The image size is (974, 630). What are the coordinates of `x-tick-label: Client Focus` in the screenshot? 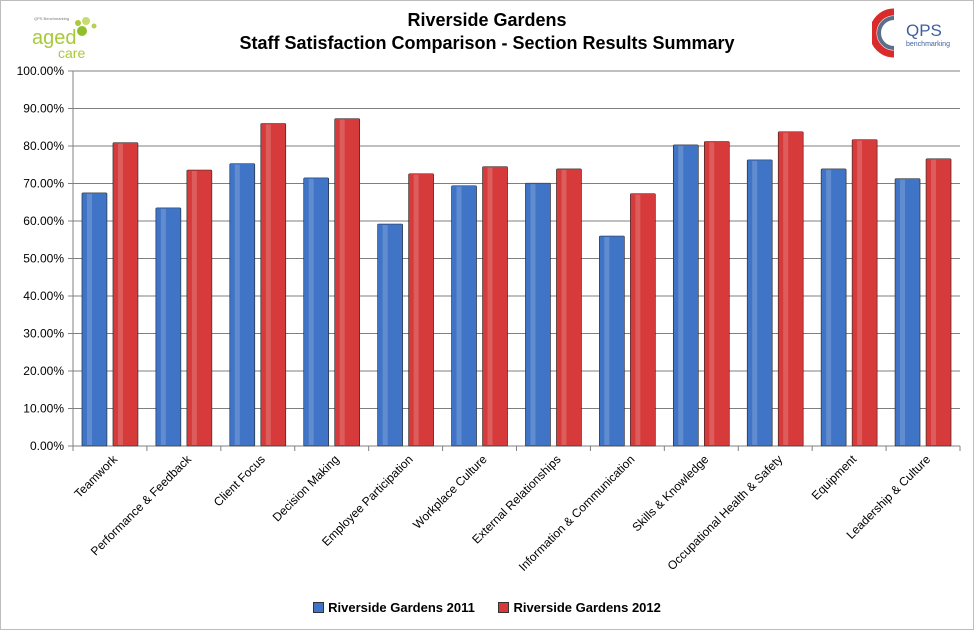 It's located at (239, 480).